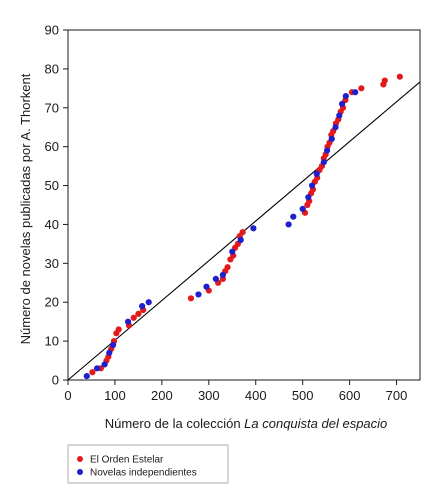 This screenshot has width=445, height=500. I want to click on legend-box, so click(148, 464).